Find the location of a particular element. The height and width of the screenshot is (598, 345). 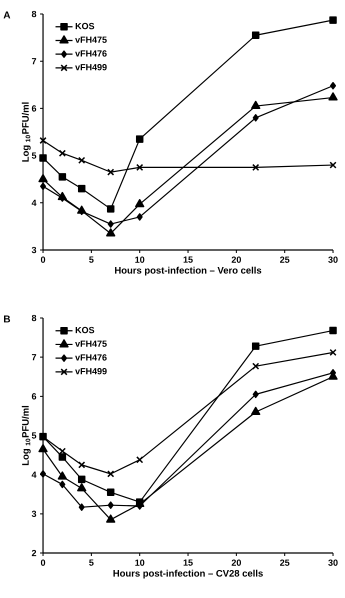

chart-title: A is located at coordinates (7, 15).